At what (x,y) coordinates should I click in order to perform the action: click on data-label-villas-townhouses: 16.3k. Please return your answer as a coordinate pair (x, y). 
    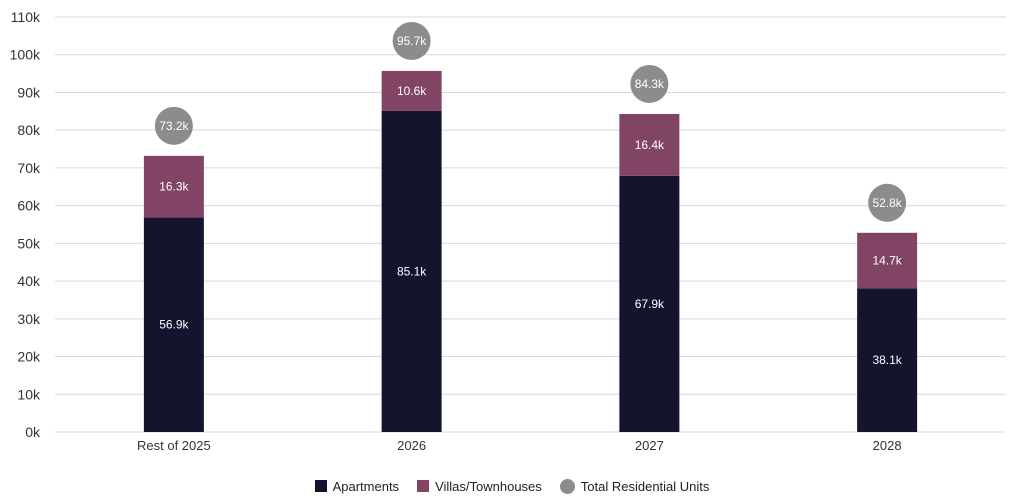
    Looking at the image, I should click on (174, 187).